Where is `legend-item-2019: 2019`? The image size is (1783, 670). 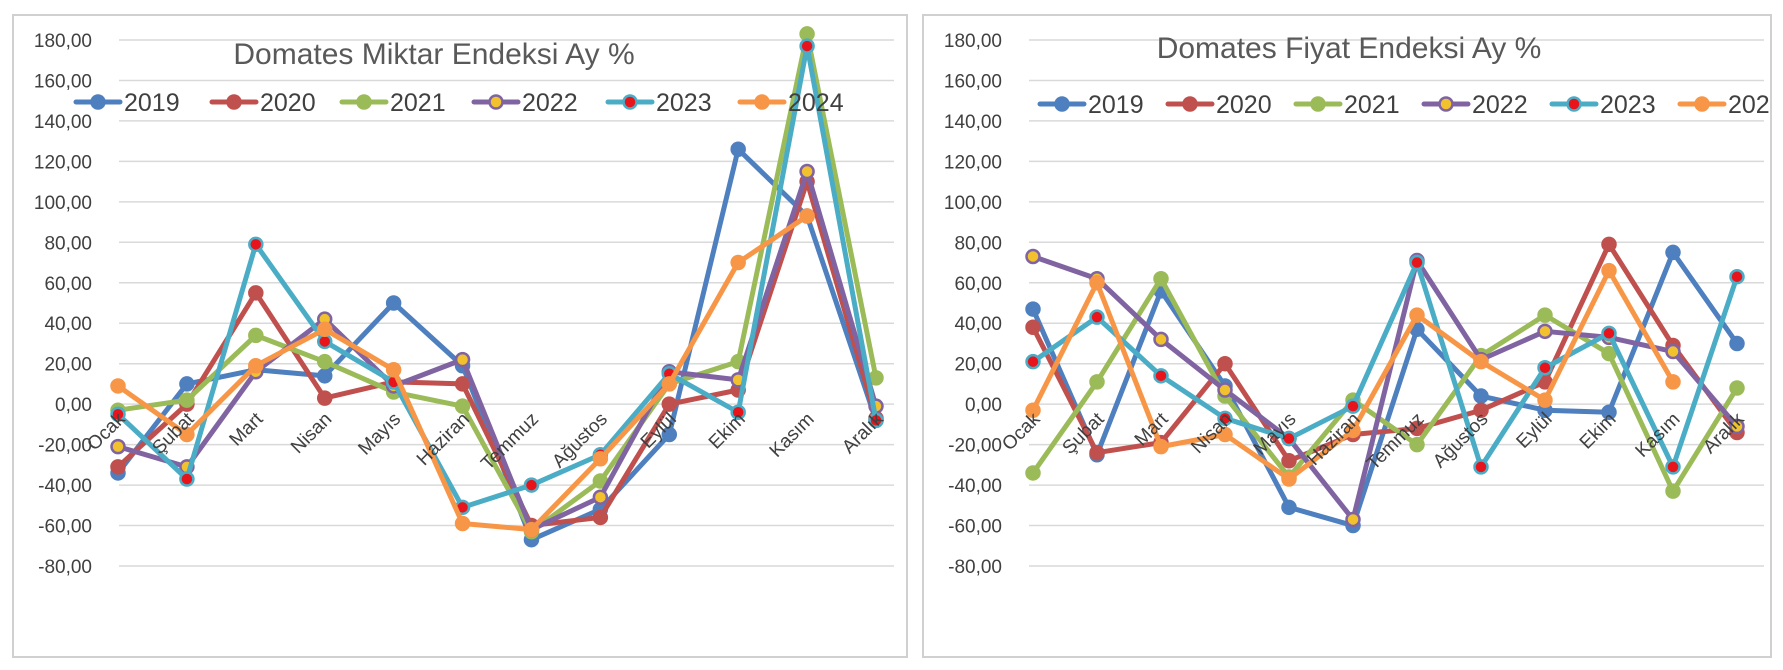
legend-item-2019: 2019 is located at coordinates (126, 103).